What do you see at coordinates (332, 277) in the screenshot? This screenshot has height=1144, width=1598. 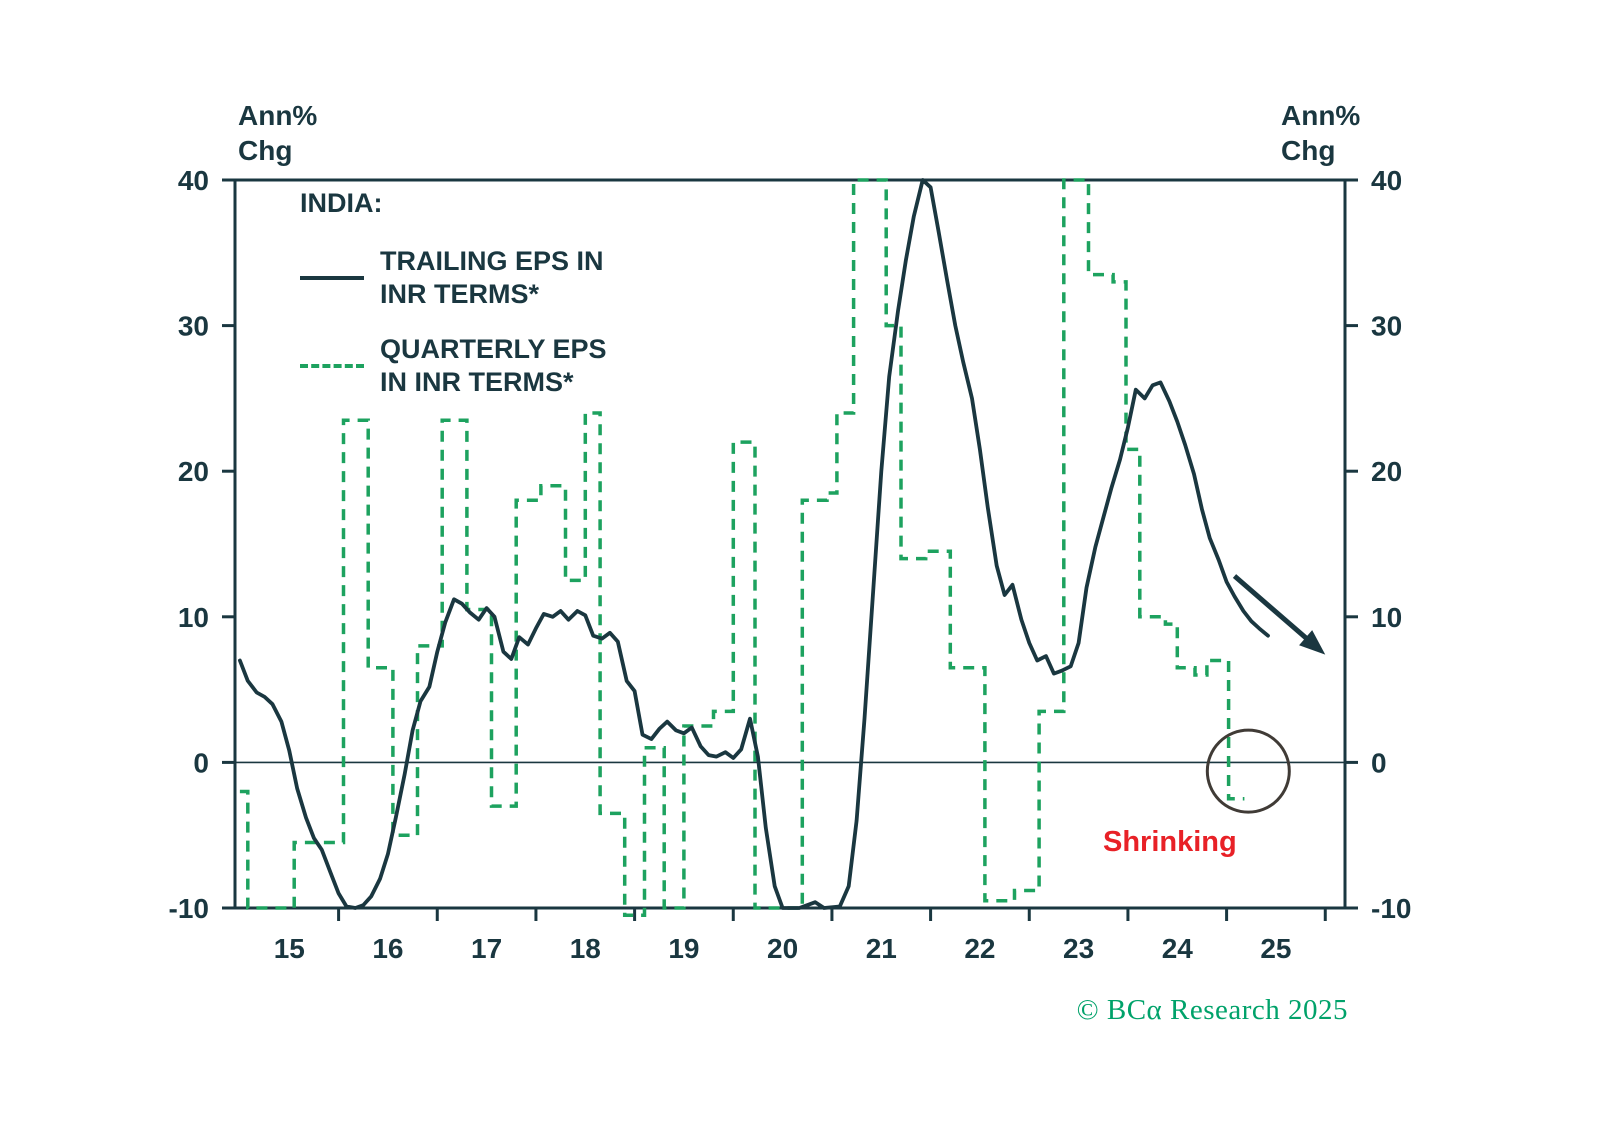 I see `trailing-line-sample` at bounding box center [332, 277].